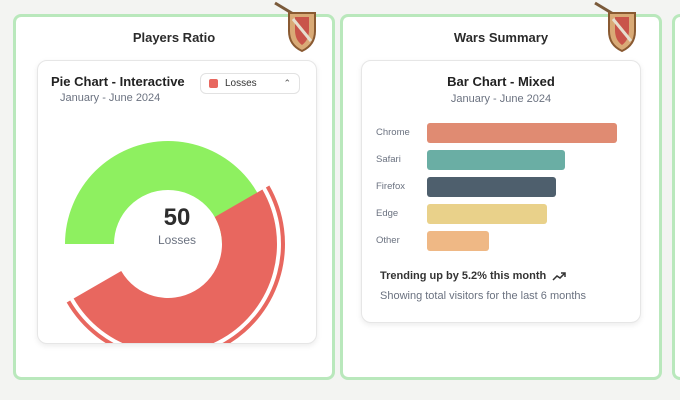 The image size is (680, 400). What do you see at coordinates (177, 240) in the screenshot?
I see `pie-center-label: Losses` at bounding box center [177, 240].